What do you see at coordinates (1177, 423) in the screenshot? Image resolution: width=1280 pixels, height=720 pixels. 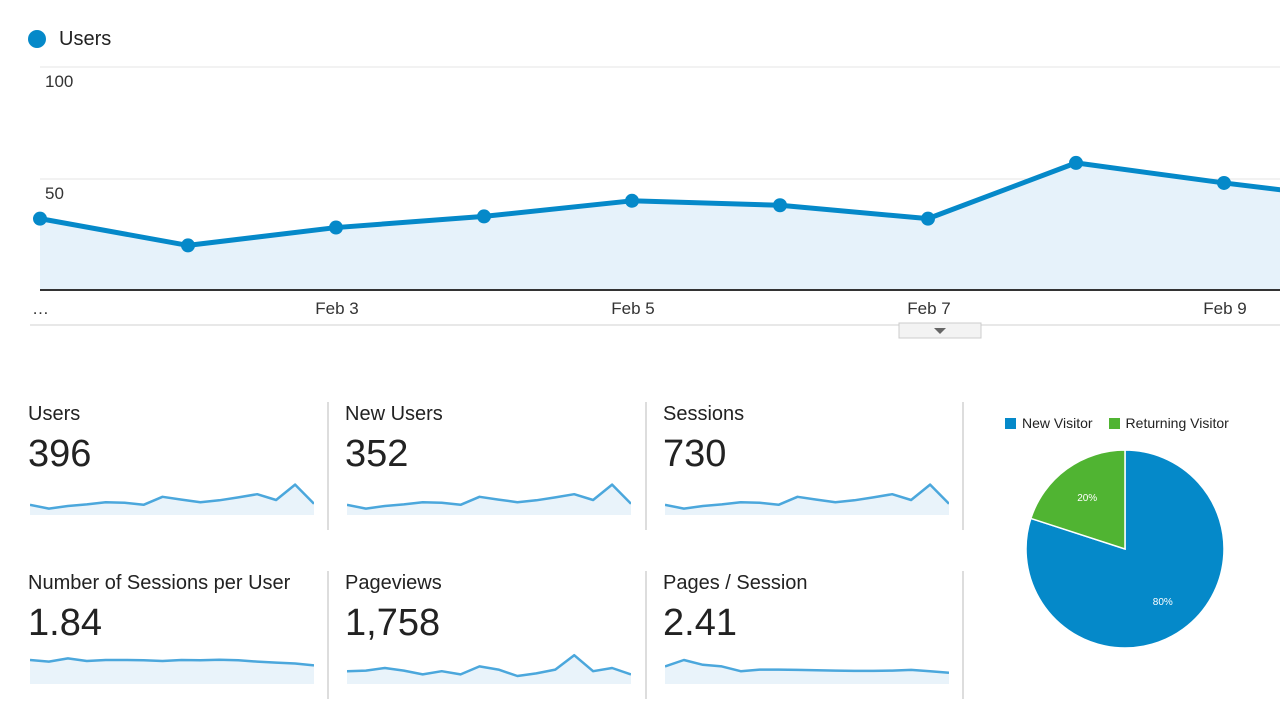 I see `legend-label-returning-visitor: Returning Visitor` at bounding box center [1177, 423].